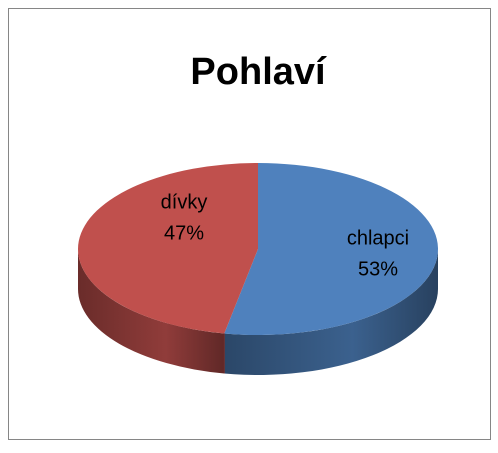 The width and height of the screenshot is (498, 453). I want to click on slice-category-label: dívky, so click(184, 202).